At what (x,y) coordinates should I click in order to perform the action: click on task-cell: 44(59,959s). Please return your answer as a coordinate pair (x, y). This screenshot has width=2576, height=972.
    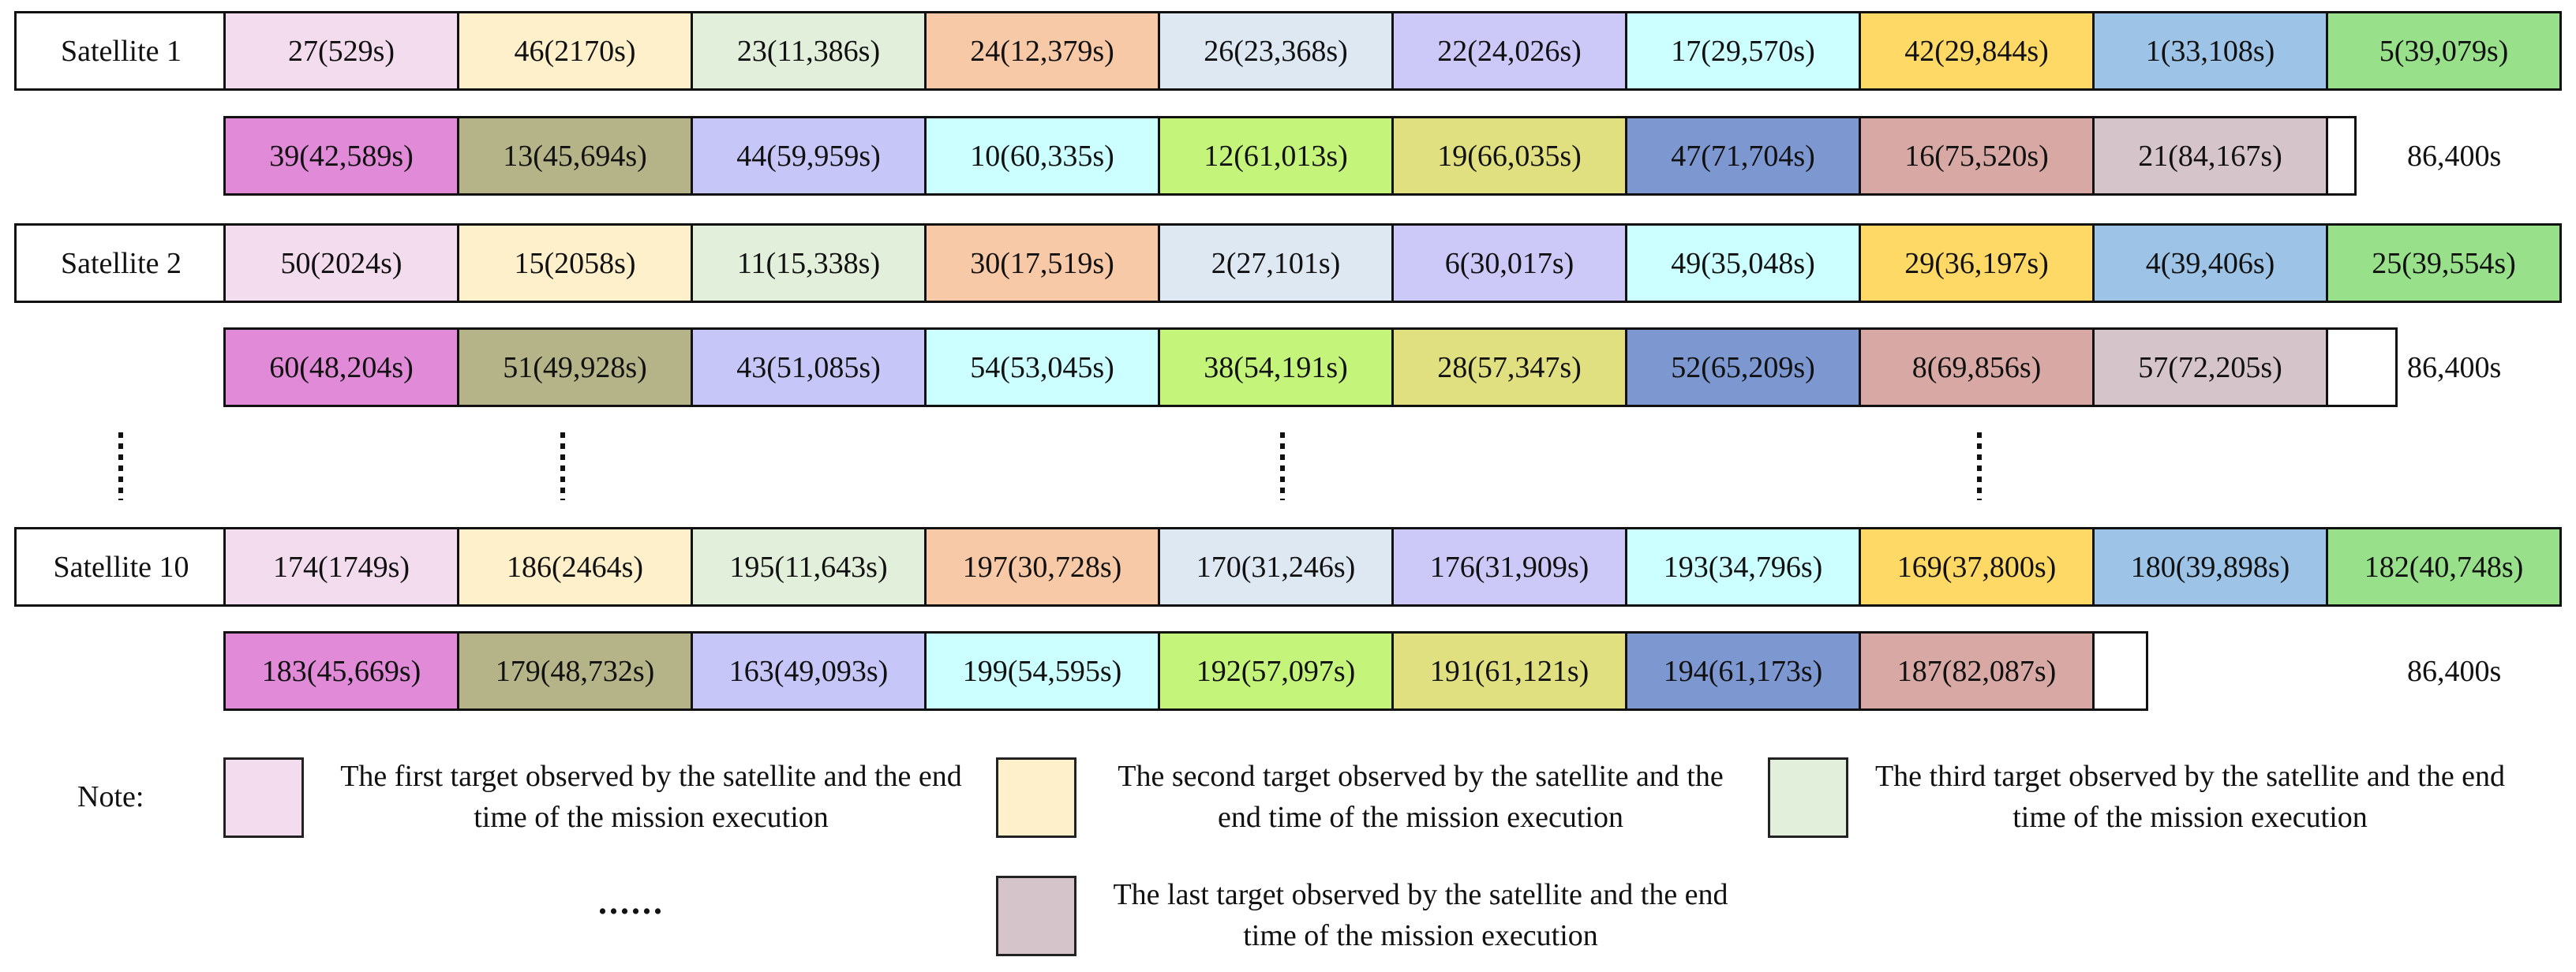
    Looking at the image, I should click on (809, 156).